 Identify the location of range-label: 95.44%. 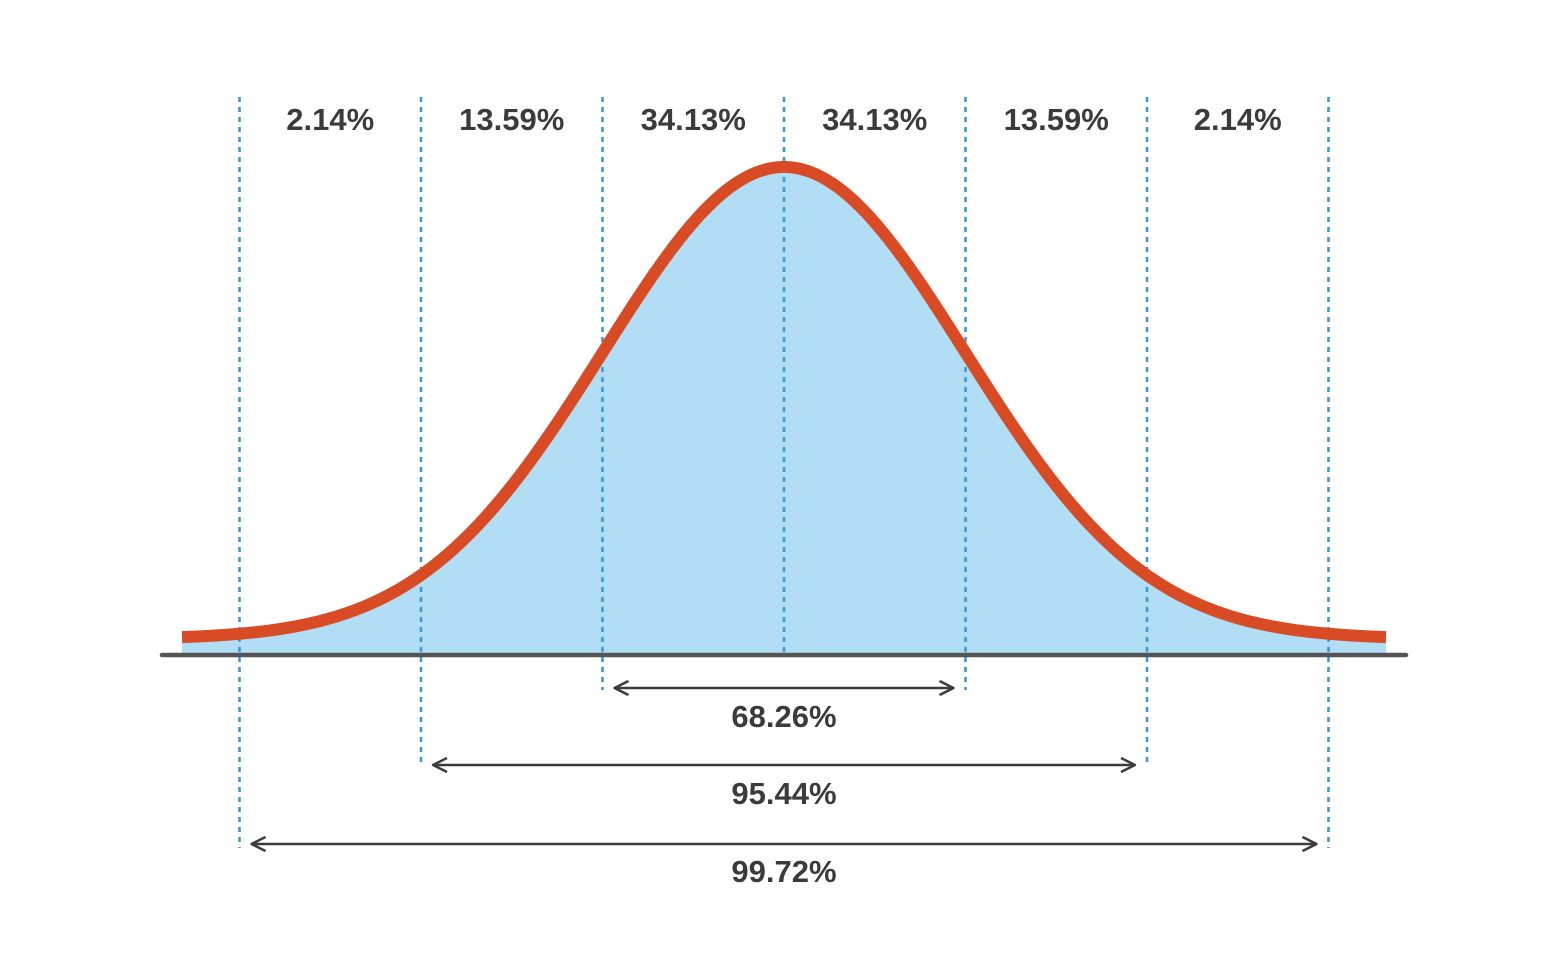
(783, 793).